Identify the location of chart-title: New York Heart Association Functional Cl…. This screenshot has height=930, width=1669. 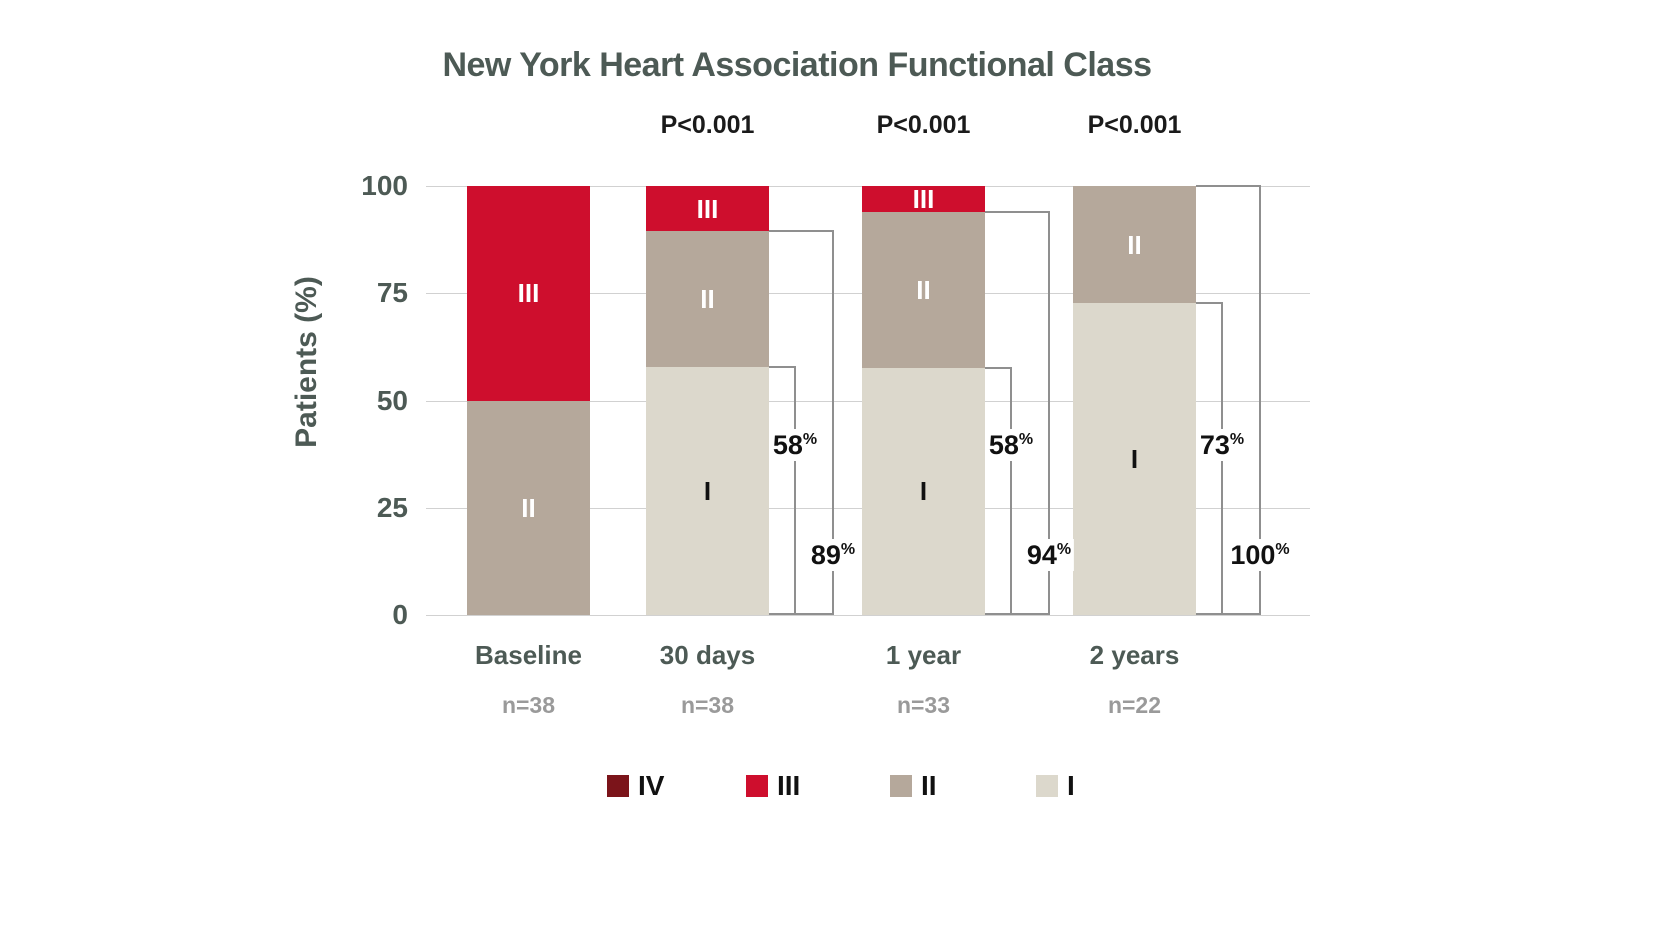
(797, 65).